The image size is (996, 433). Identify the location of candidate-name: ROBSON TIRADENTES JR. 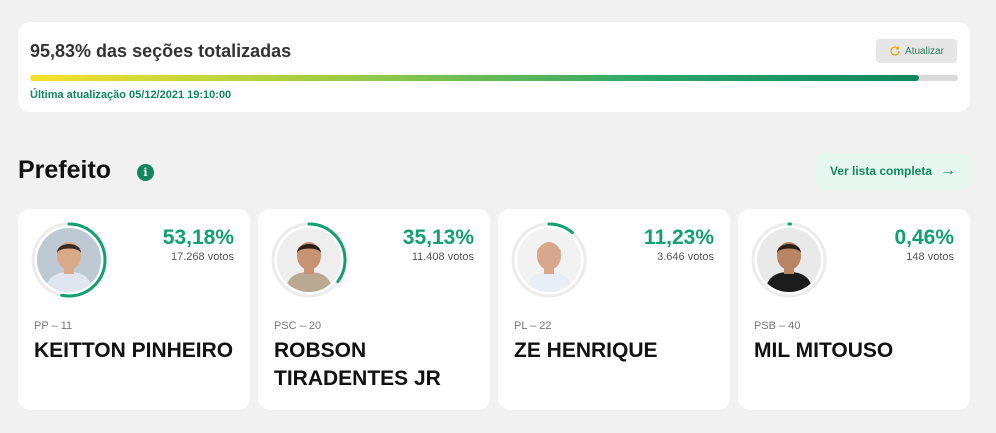
(357, 364).